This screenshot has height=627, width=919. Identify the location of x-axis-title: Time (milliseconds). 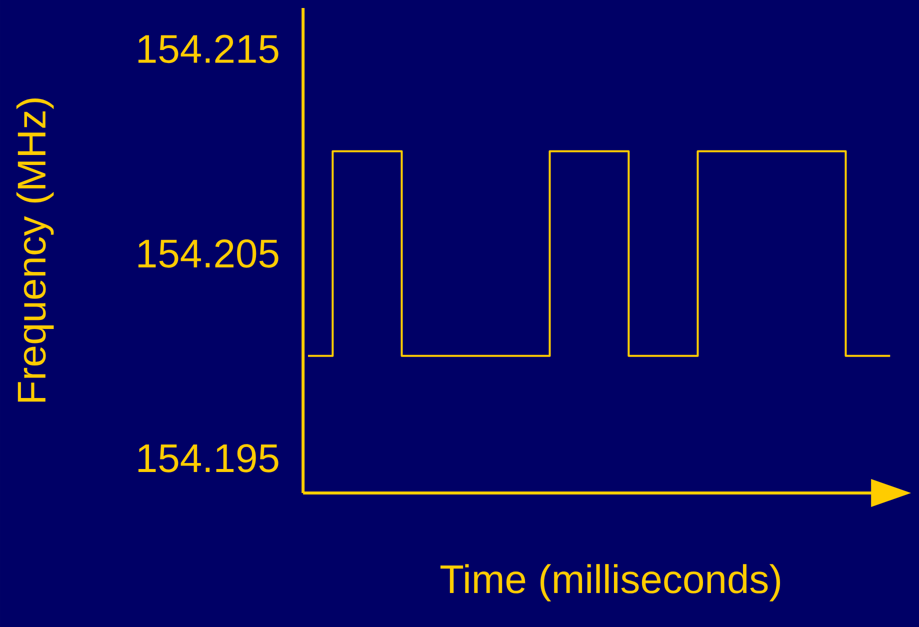
(610, 583).